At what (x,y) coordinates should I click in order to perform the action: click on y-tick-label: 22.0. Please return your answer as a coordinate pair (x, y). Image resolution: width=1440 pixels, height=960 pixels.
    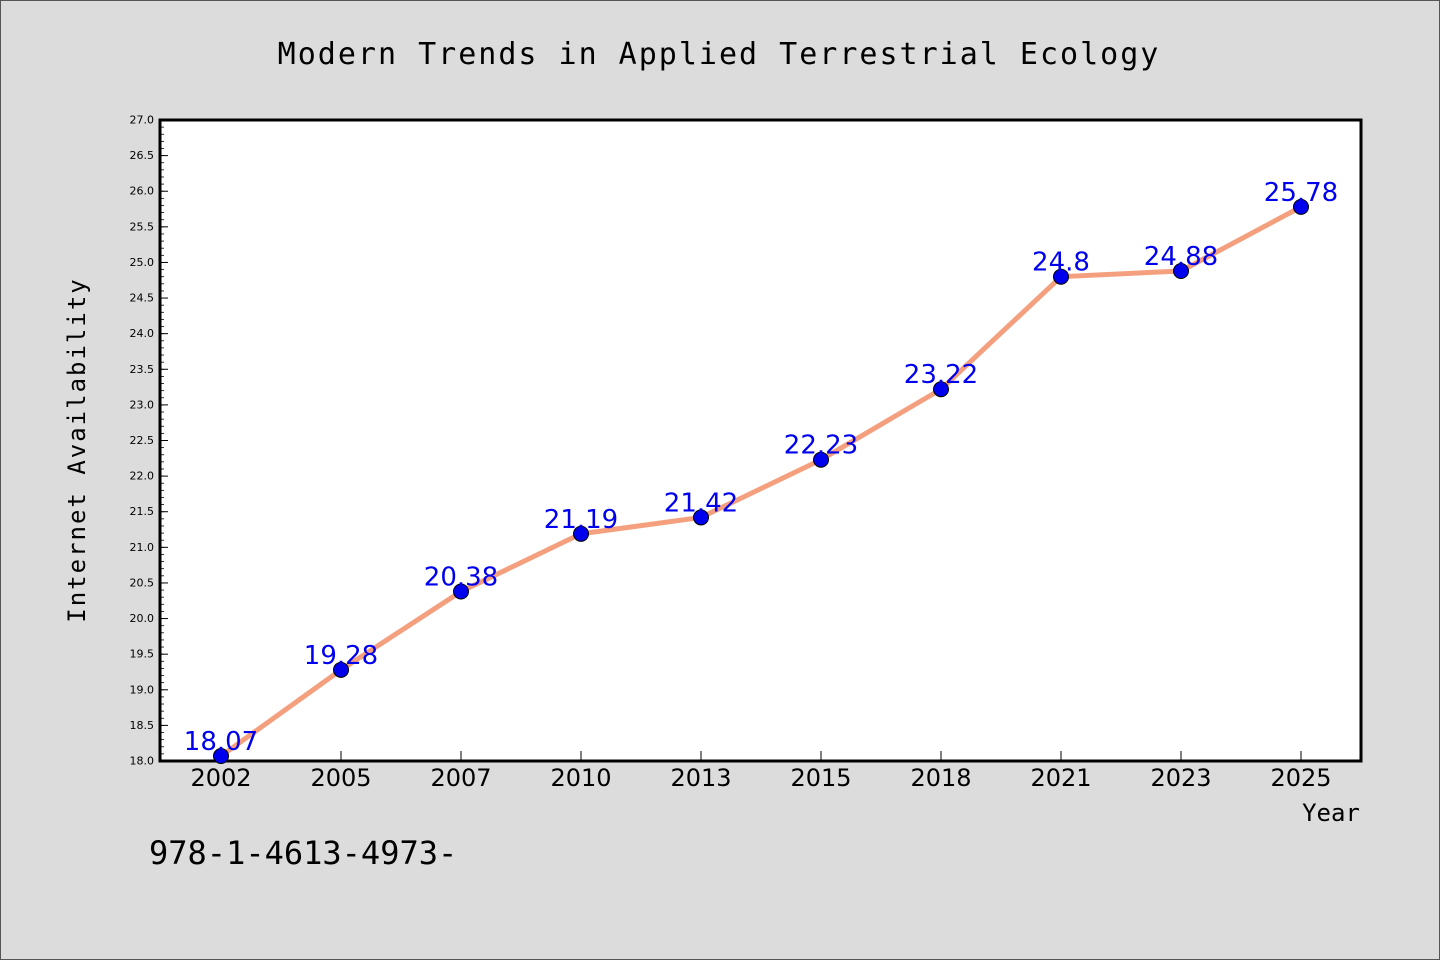
    Looking at the image, I should click on (142, 476).